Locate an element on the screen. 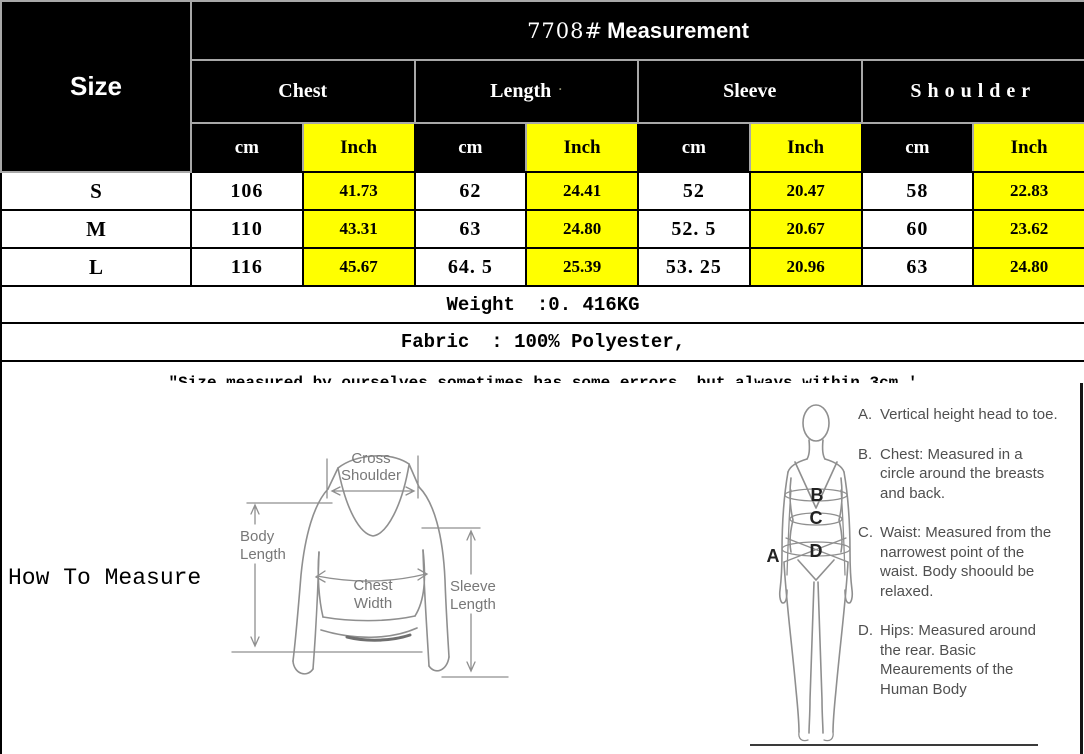  garment-left-side is located at coordinates (320, 584).